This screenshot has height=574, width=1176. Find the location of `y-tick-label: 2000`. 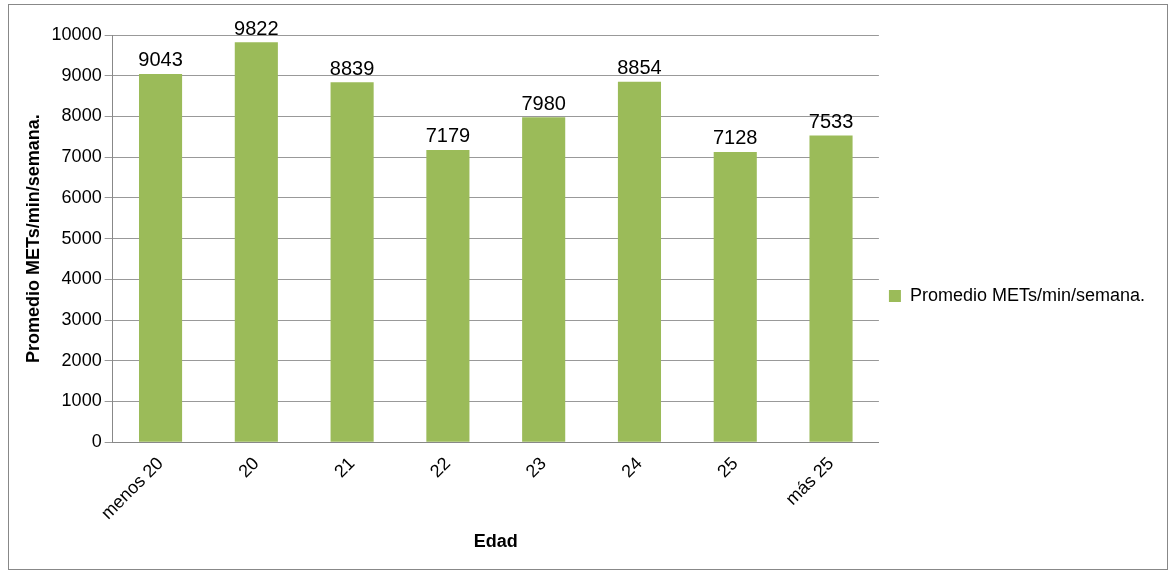

y-tick-label: 2000 is located at coordinates (81, 359).